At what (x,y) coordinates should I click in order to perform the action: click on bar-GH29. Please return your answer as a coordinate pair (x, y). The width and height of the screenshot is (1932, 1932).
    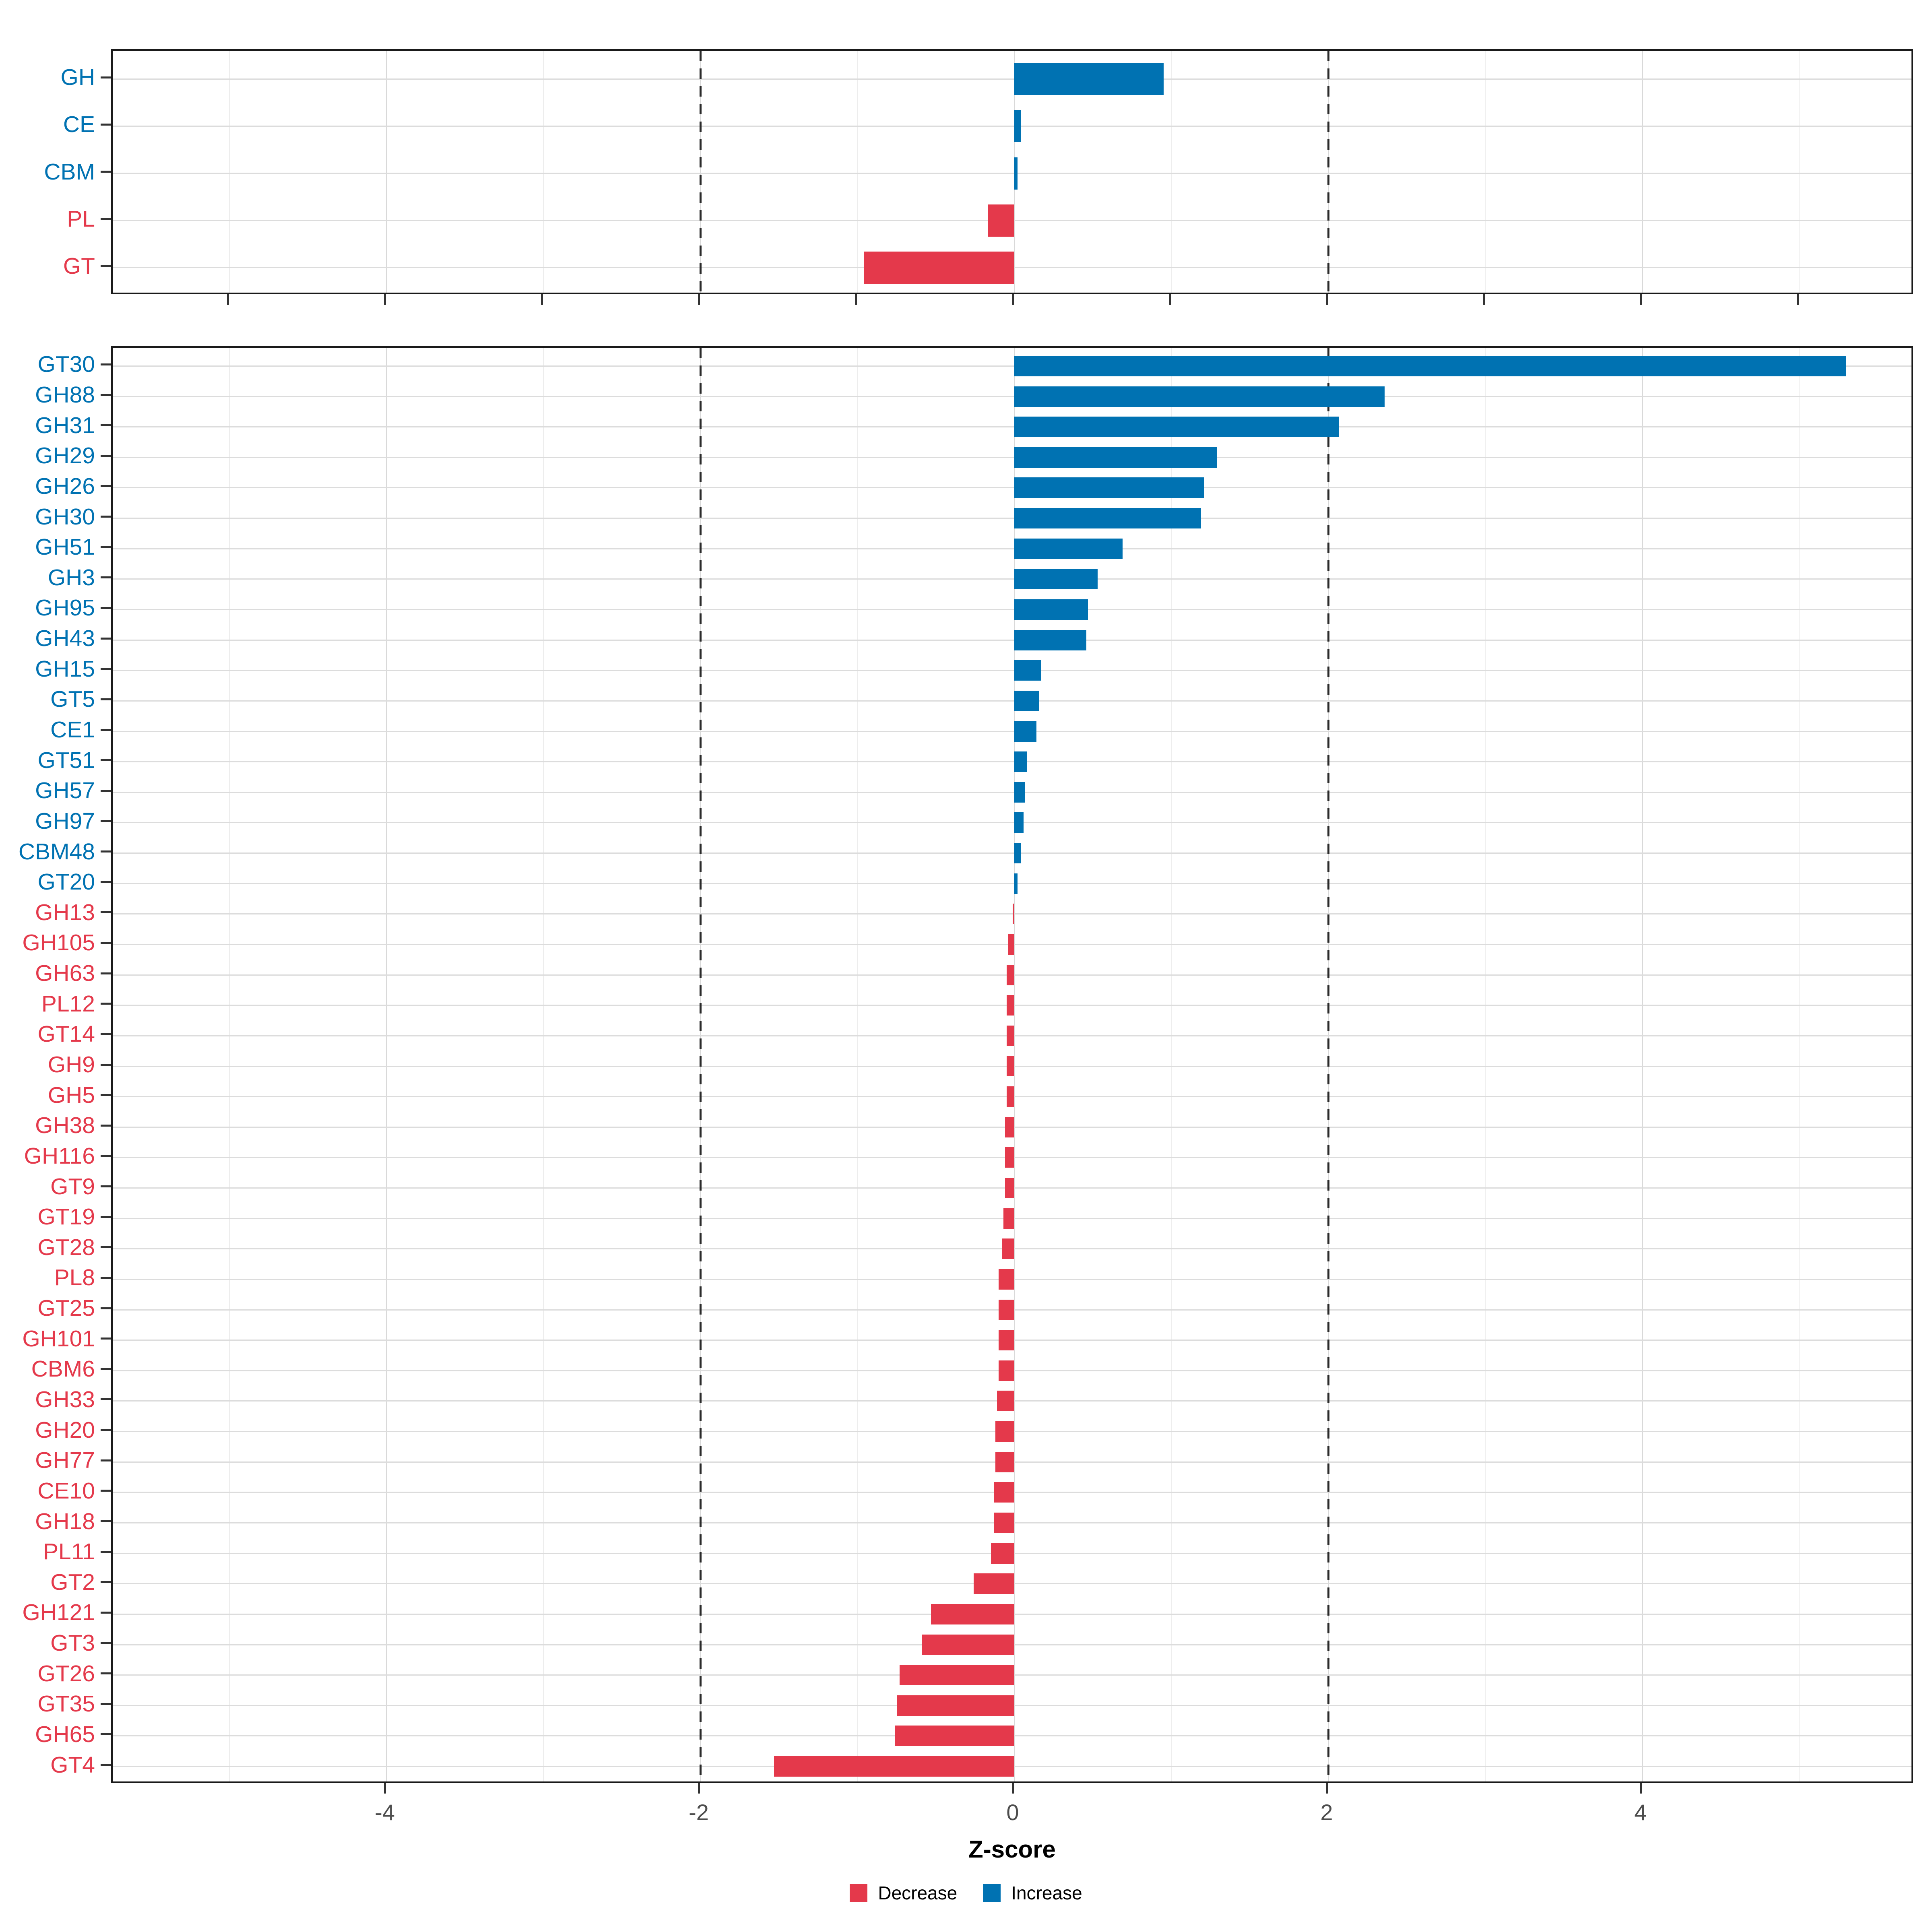
    Looking at the image, I should click on (1115, 457).